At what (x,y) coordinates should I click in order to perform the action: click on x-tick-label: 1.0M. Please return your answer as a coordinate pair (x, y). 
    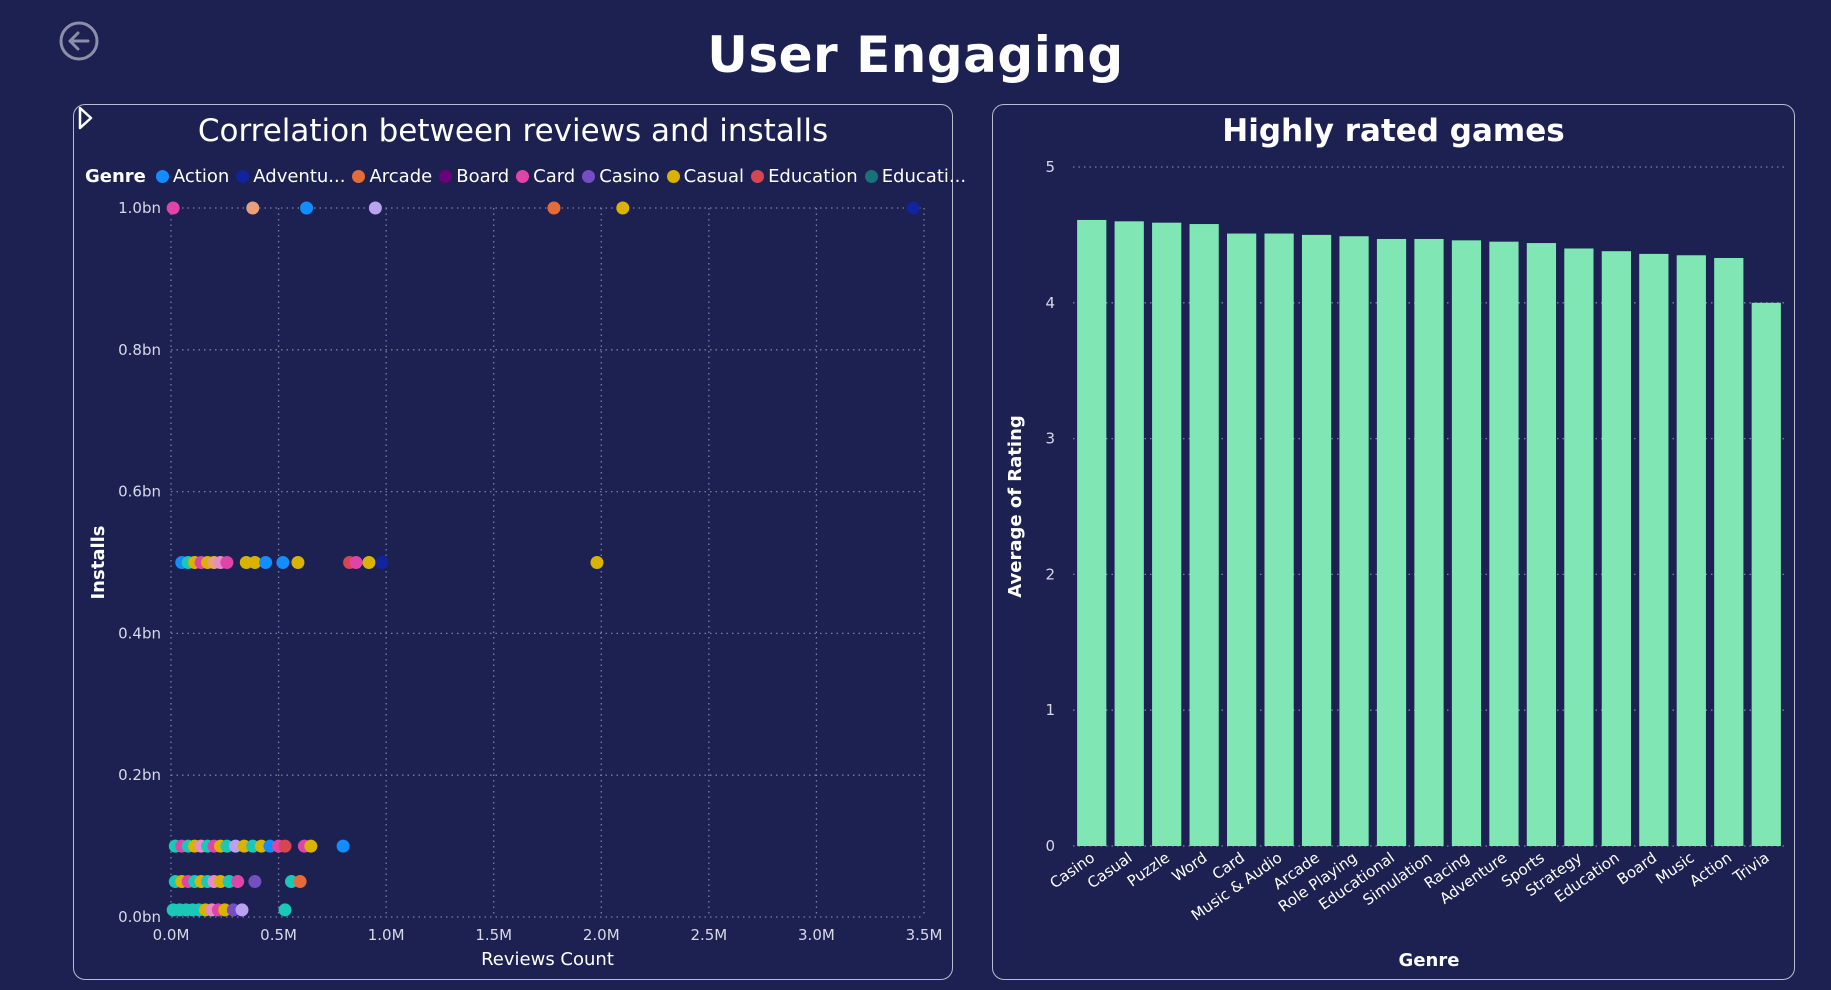
    Looking at the image, I should click on (386, 935).